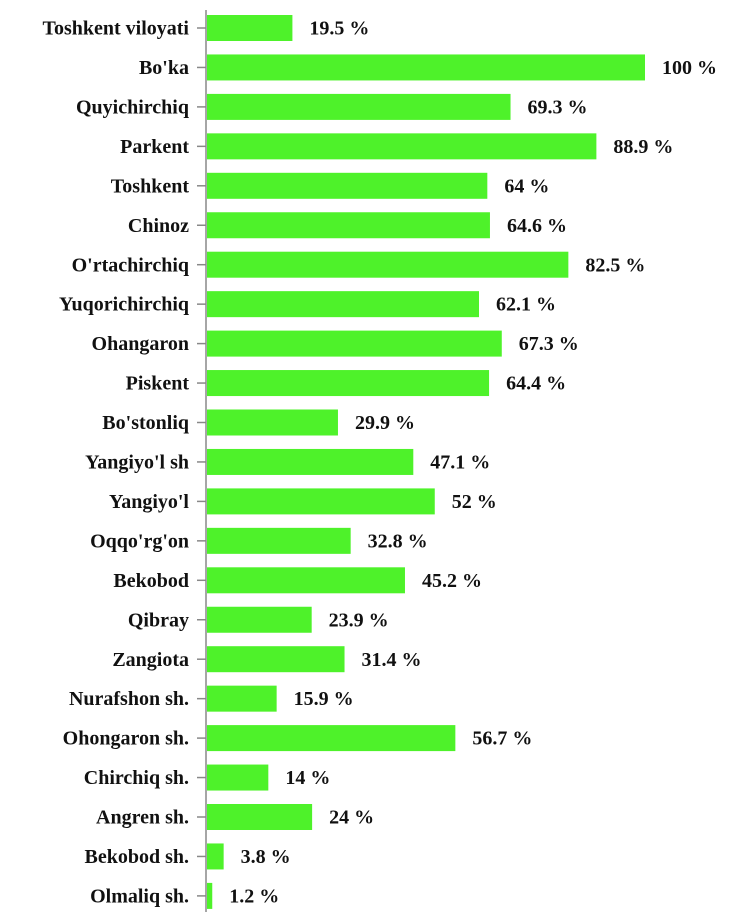 This screenshot has height=912, width=738. Describe the element at coordinates (452, 581) in the screenshot. I see `data-label: 45.2 %` at that location.